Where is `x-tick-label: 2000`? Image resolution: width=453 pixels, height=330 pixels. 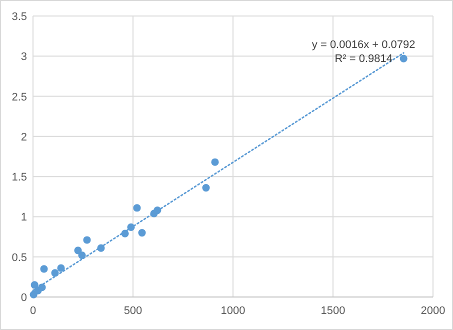 x-tick-label: 2000 is located at coordinates (433, 311).